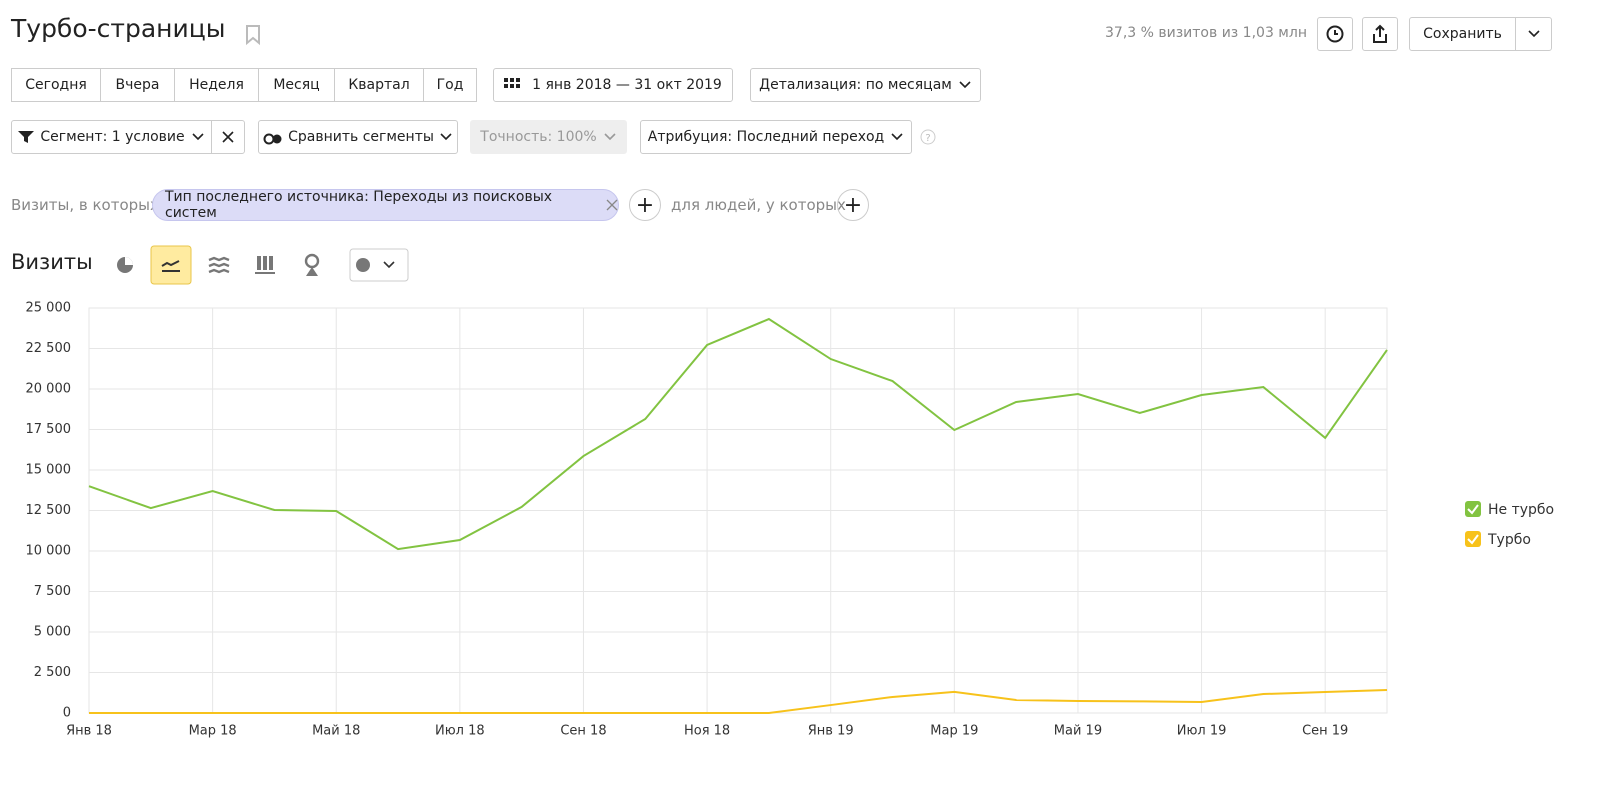 The image size is (1600, 805). I want to click on bar-type, so click(265, 265).